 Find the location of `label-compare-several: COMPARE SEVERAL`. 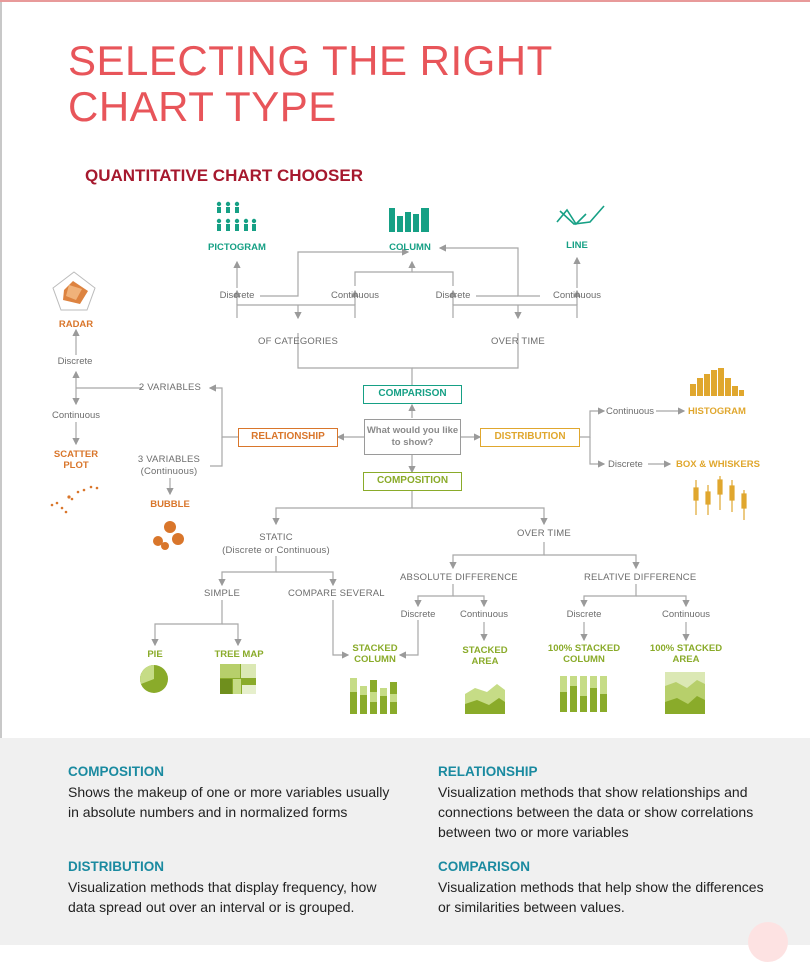

label-compare-several: COMPARE SEVERAL is located at coordinates (336, 593).